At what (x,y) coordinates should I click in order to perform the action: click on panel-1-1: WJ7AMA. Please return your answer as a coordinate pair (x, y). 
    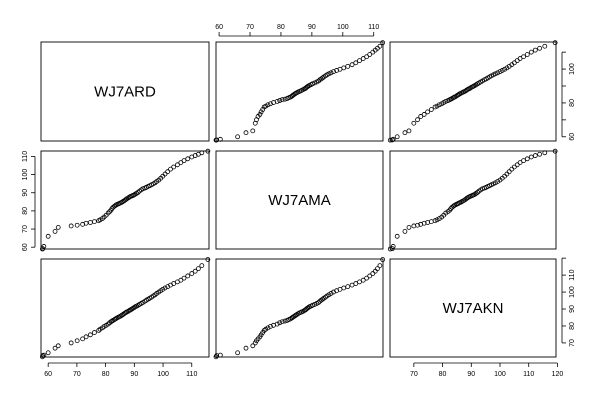
    Looking at the image, I should click on (299, 200).